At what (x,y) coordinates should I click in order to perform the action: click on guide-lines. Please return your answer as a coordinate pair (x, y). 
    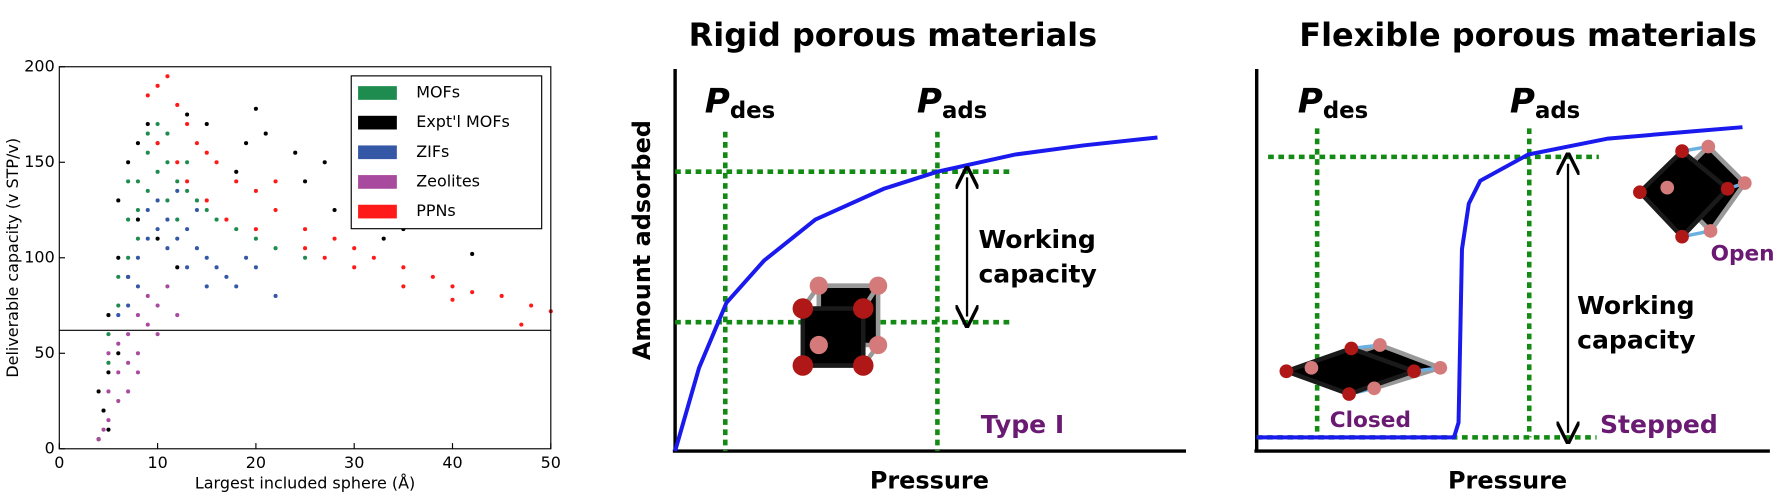
    Looking at the image, I should click on (1427, 284).